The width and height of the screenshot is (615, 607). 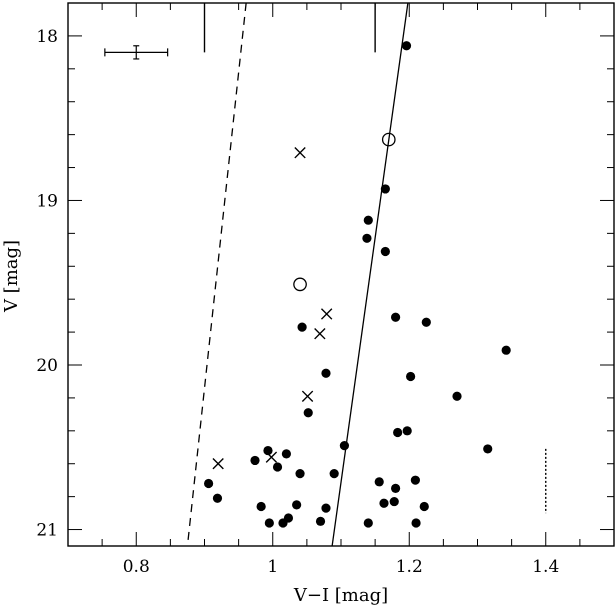 What do you see at coordinates (47, 37) in the screenshot?
I see `y-tick-label: 18` at bounding box center [47, 37].